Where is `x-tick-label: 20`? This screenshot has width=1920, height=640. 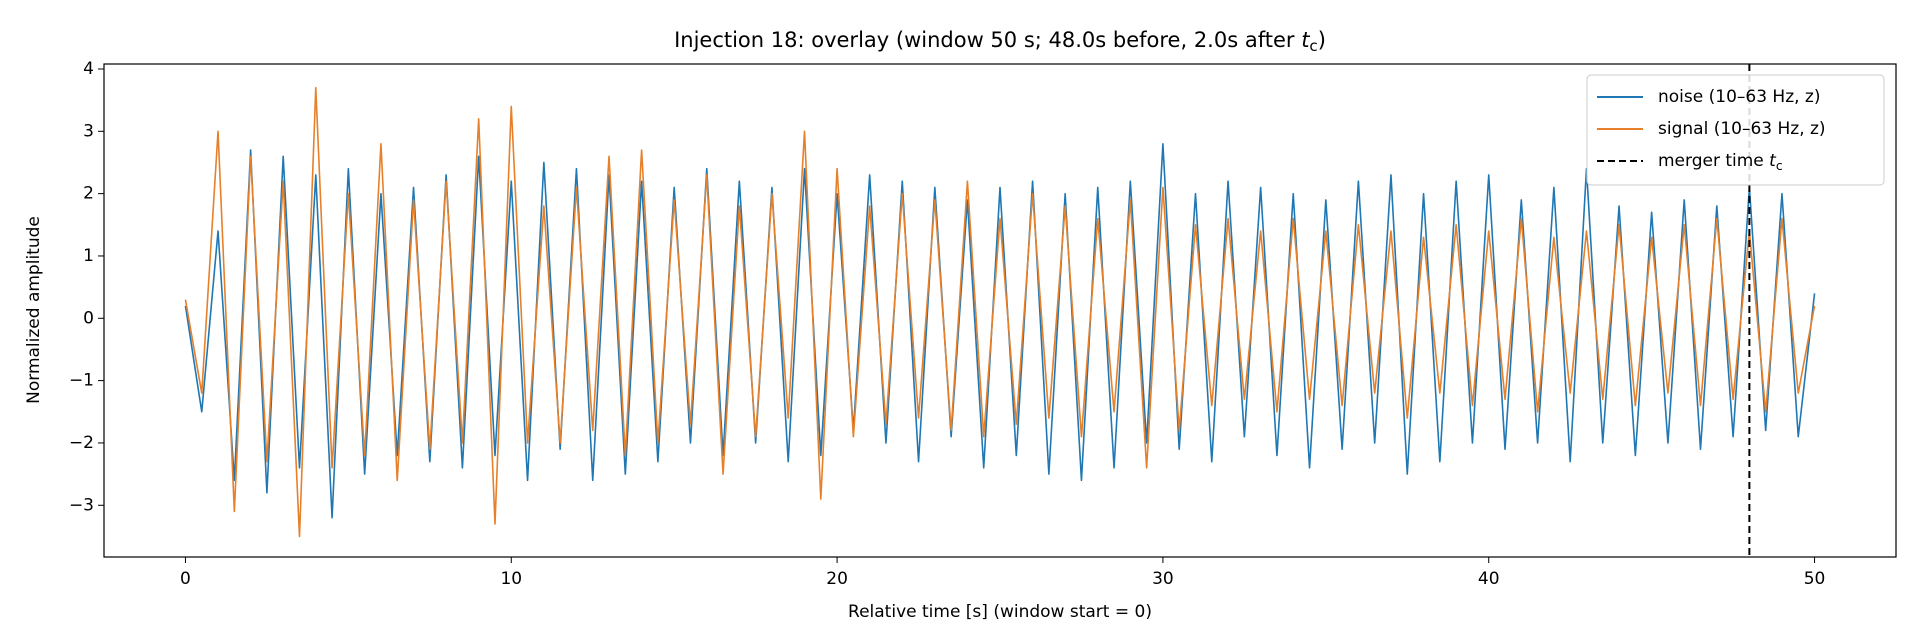
x-tick-label: 20 is located at coordinates (837, 579).